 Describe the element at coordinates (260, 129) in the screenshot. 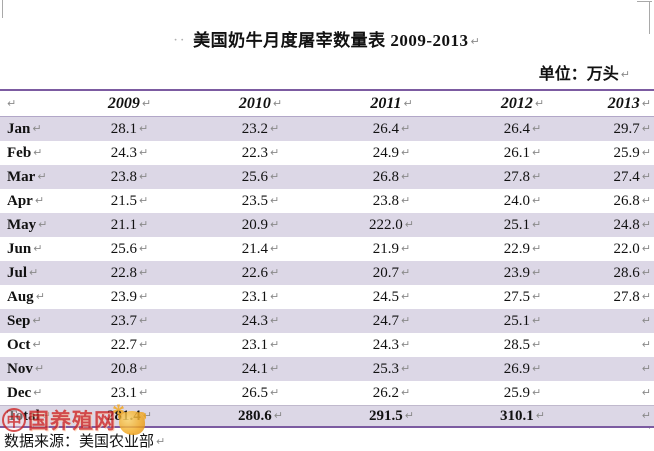

I see `value-jan-2010: 23.2 ↵` at that location.